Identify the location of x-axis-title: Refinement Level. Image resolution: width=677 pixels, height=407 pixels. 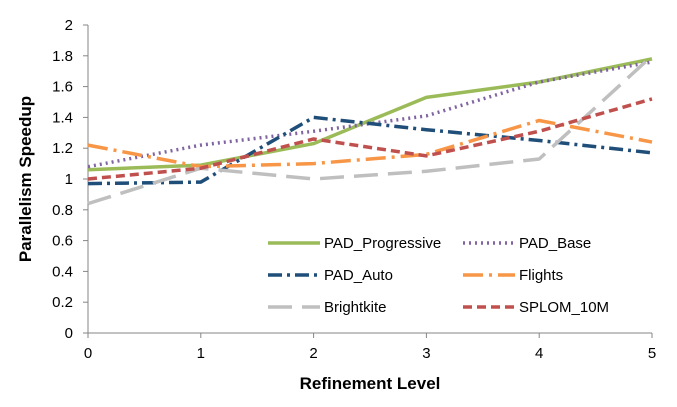
(370, 383).